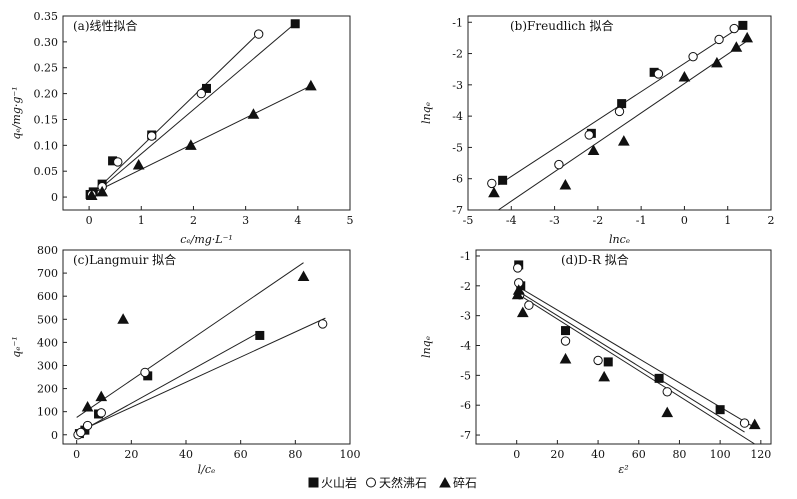 This screenshot has height=499, width=797. What do you see at coordinates (457, 147) in the screenshot?
I see `y-tick-label: -5` at bounding box center [457, 147].